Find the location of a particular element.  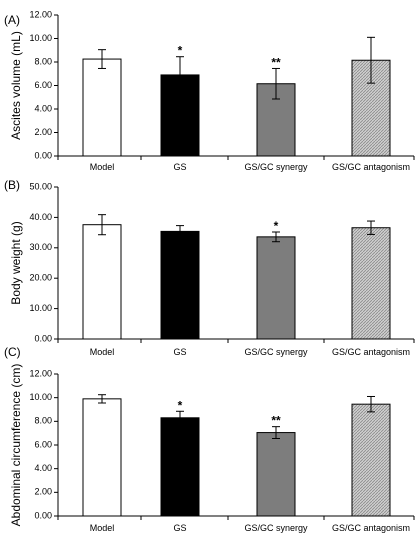

y-tick-label: 40.00 is located at coordinates (40, 217).